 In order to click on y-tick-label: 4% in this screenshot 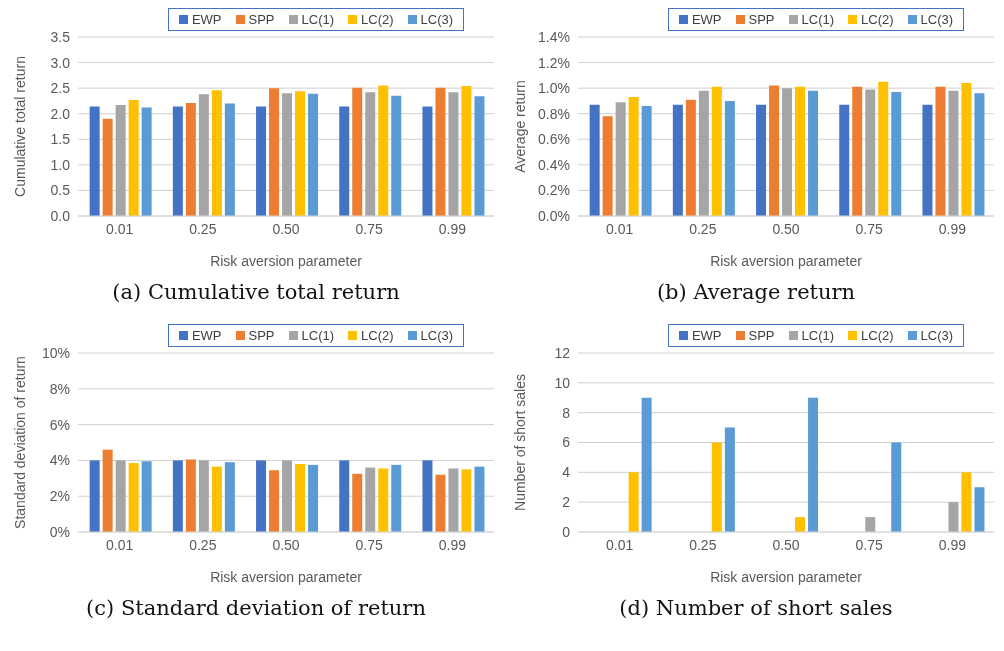, I will do `click(59, 460)`.